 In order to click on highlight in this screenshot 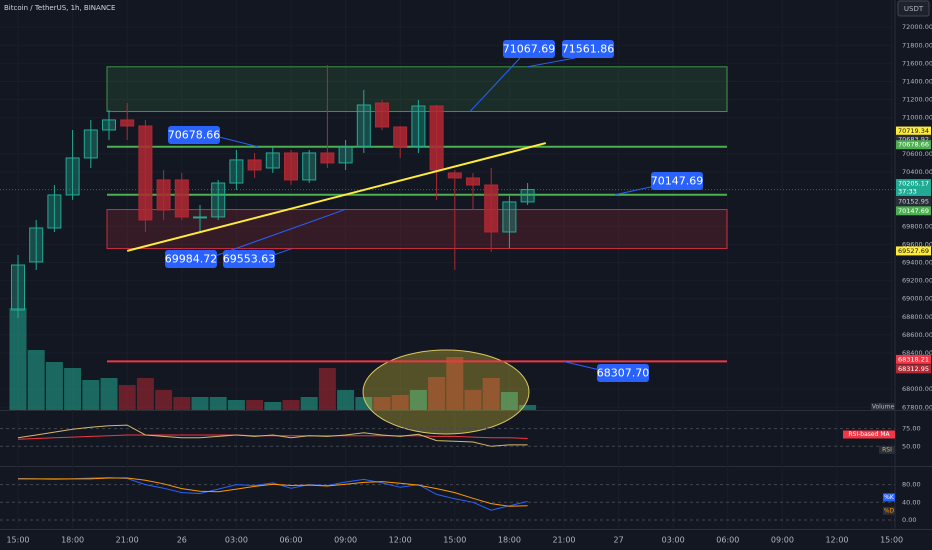, I will do `click(446, 392)`.